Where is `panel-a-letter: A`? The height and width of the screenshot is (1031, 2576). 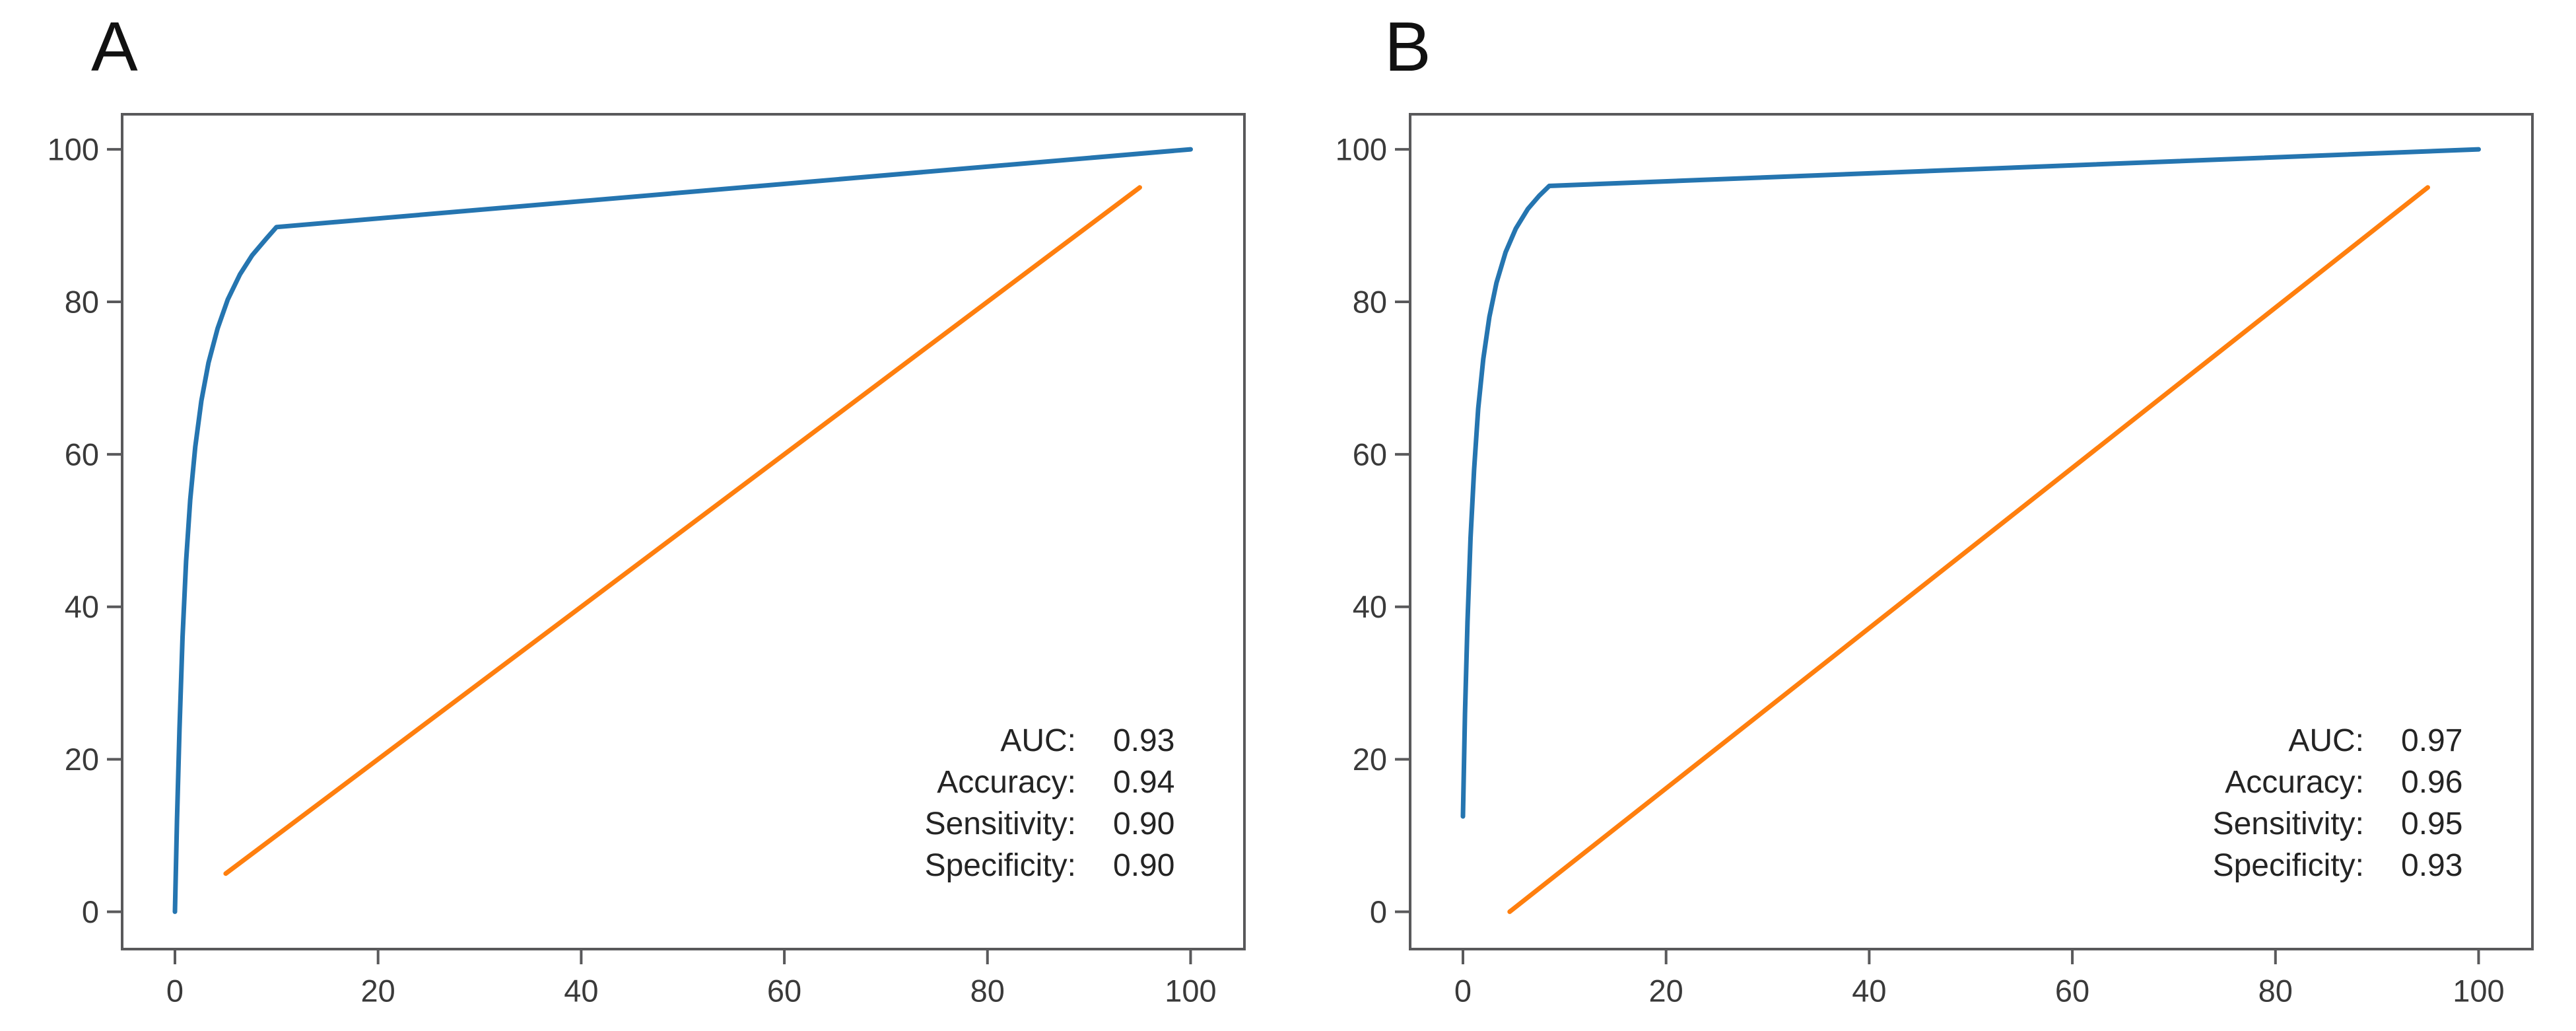 panel-a-letter: A is located at coordinates (114, 47).